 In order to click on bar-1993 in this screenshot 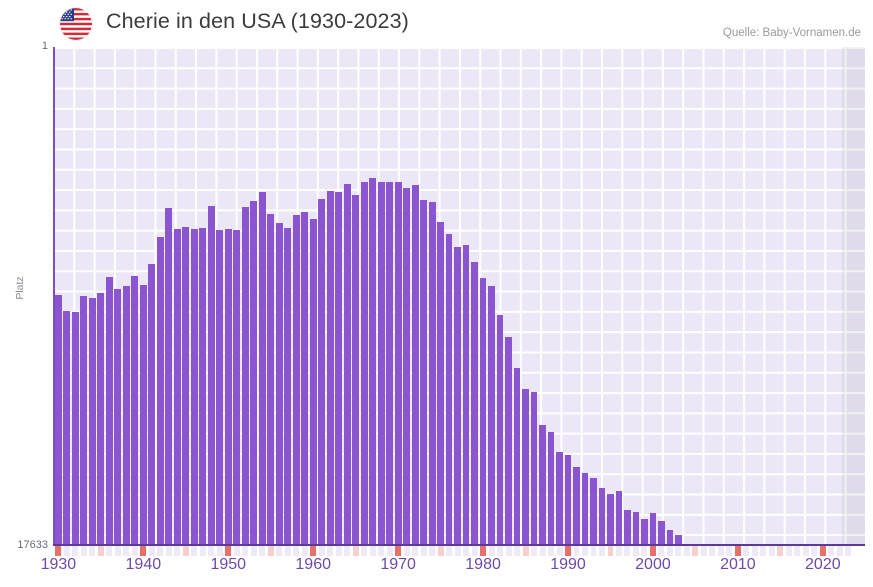, I will do `click(593, 511)`.